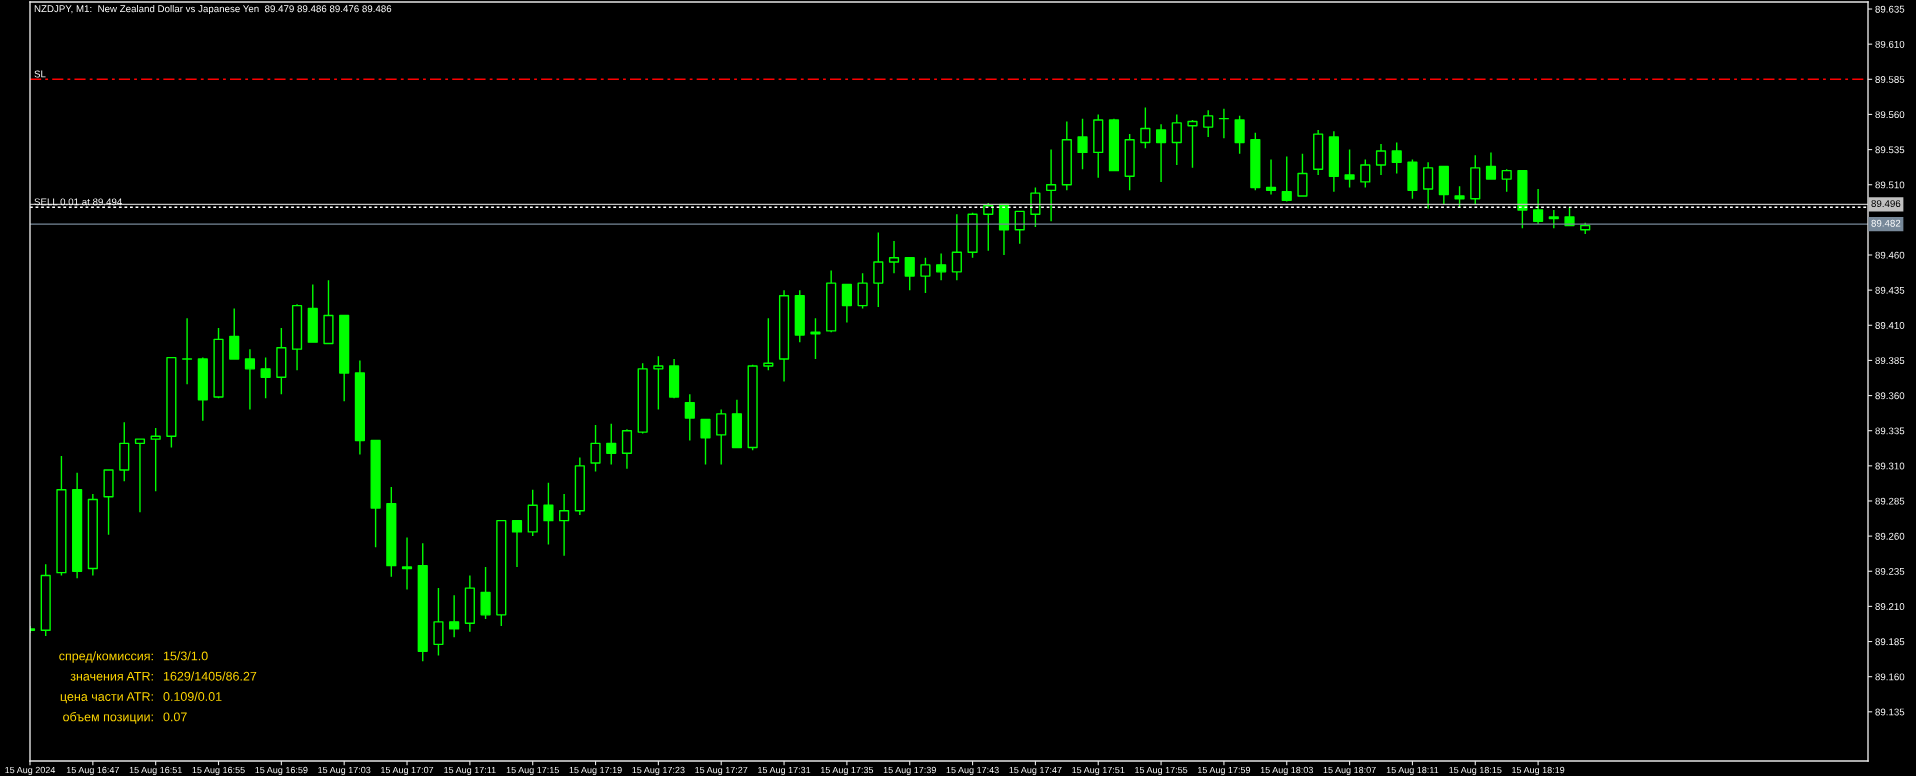 The width and height of the screenshot is (1916, 776). What do you see at coordinates (92, 770) in the screenshot?
I see `x-tick-label: 15 Aug 16:47` at bounding box center [92, 770].